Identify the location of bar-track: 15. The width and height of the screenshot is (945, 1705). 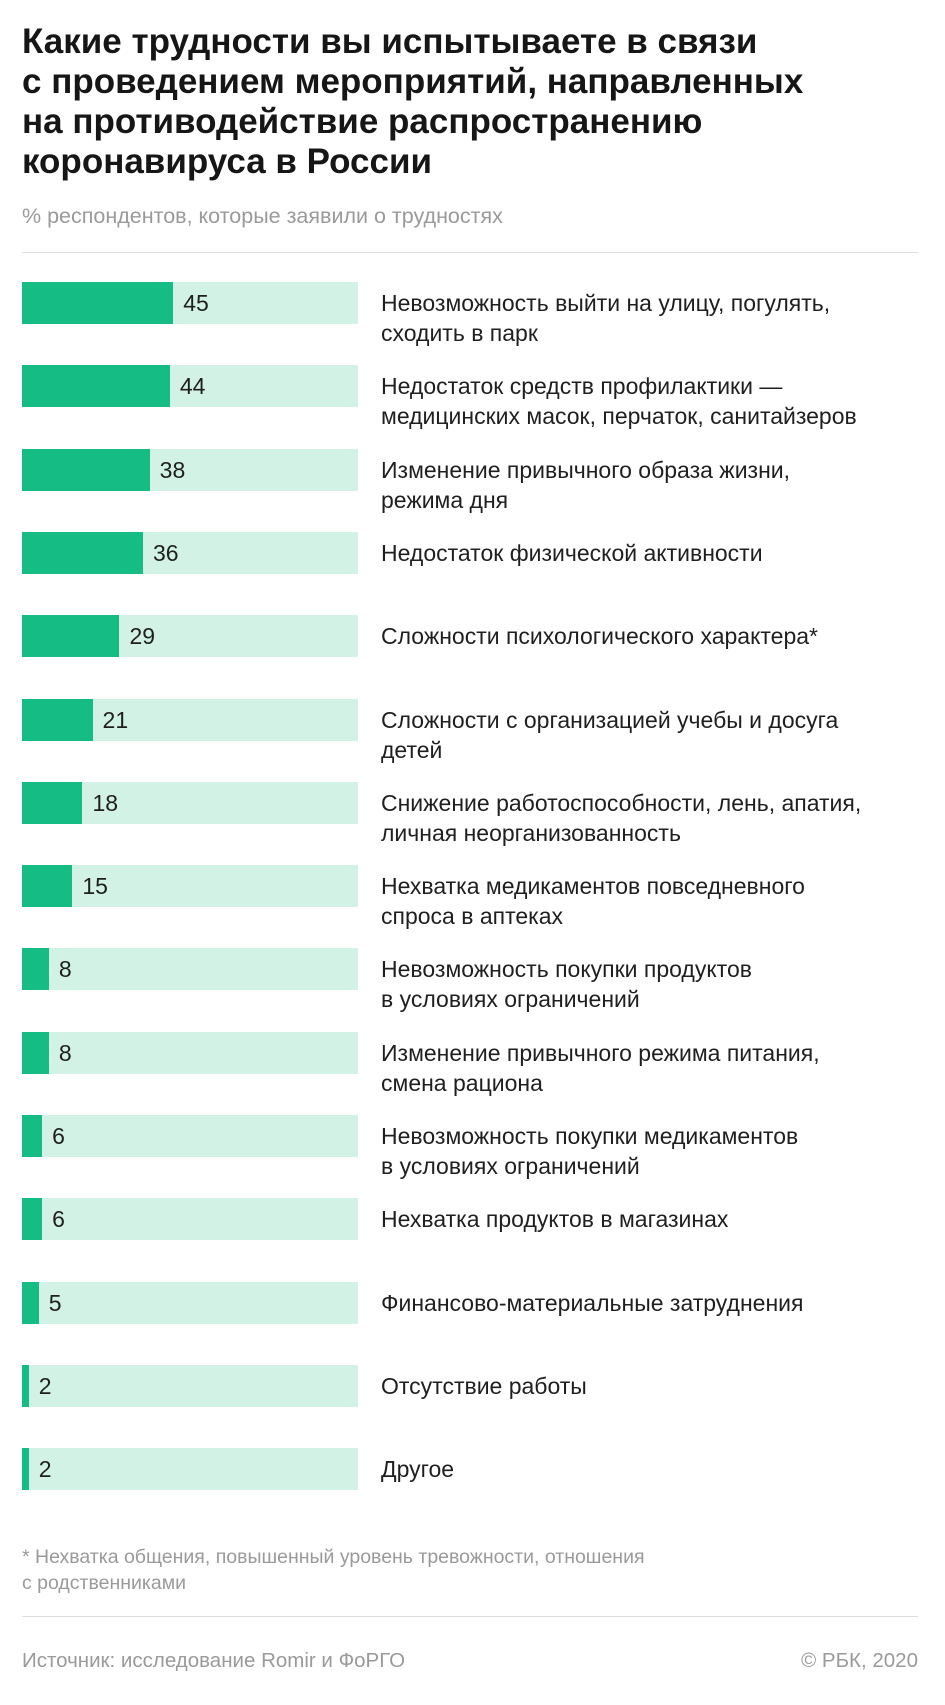
(190, 886).